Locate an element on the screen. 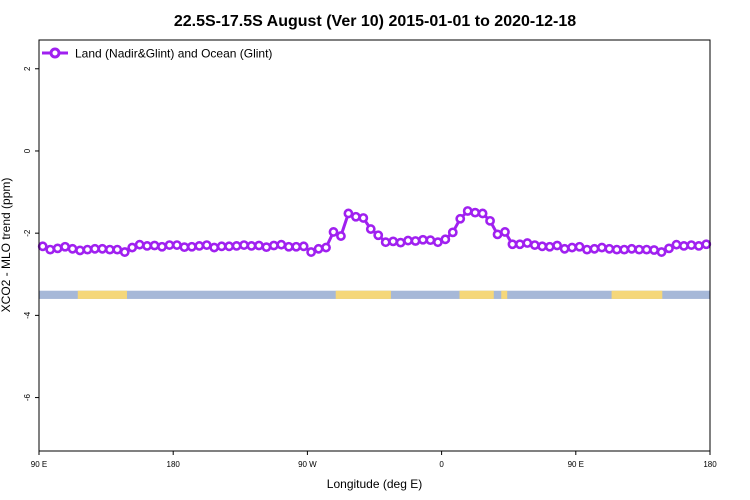 Image resolution: width=750 pixels, height=500 pixels. legend-marker is located at coordinates (55, 53).